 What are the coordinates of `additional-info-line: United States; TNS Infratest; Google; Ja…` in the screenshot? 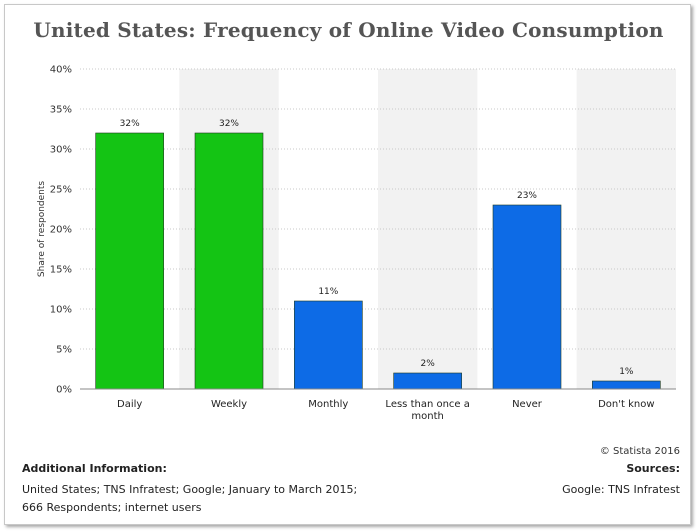 It's located at (190, 489).